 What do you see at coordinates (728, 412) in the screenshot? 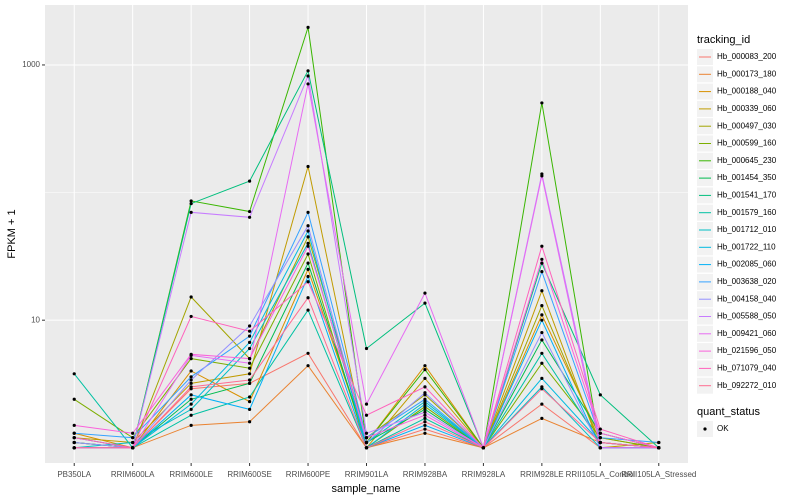
I see `legend-title: quant_status` at bounding box center [728, 412].